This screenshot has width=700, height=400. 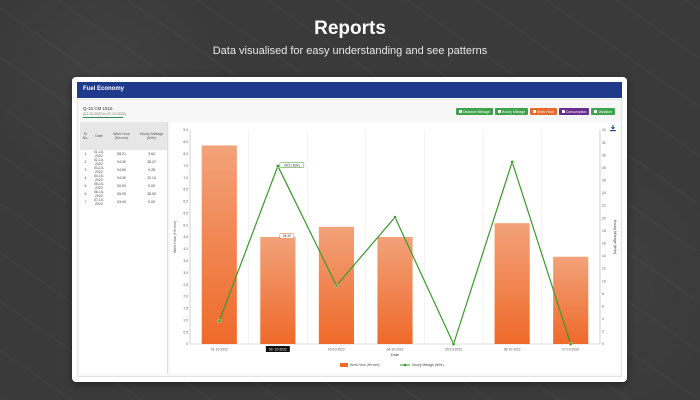 What do you see at coordinates (98, 186) in the screenshot?
I see `table-cell: 05-10-2022` at bounding box center [98, 186].